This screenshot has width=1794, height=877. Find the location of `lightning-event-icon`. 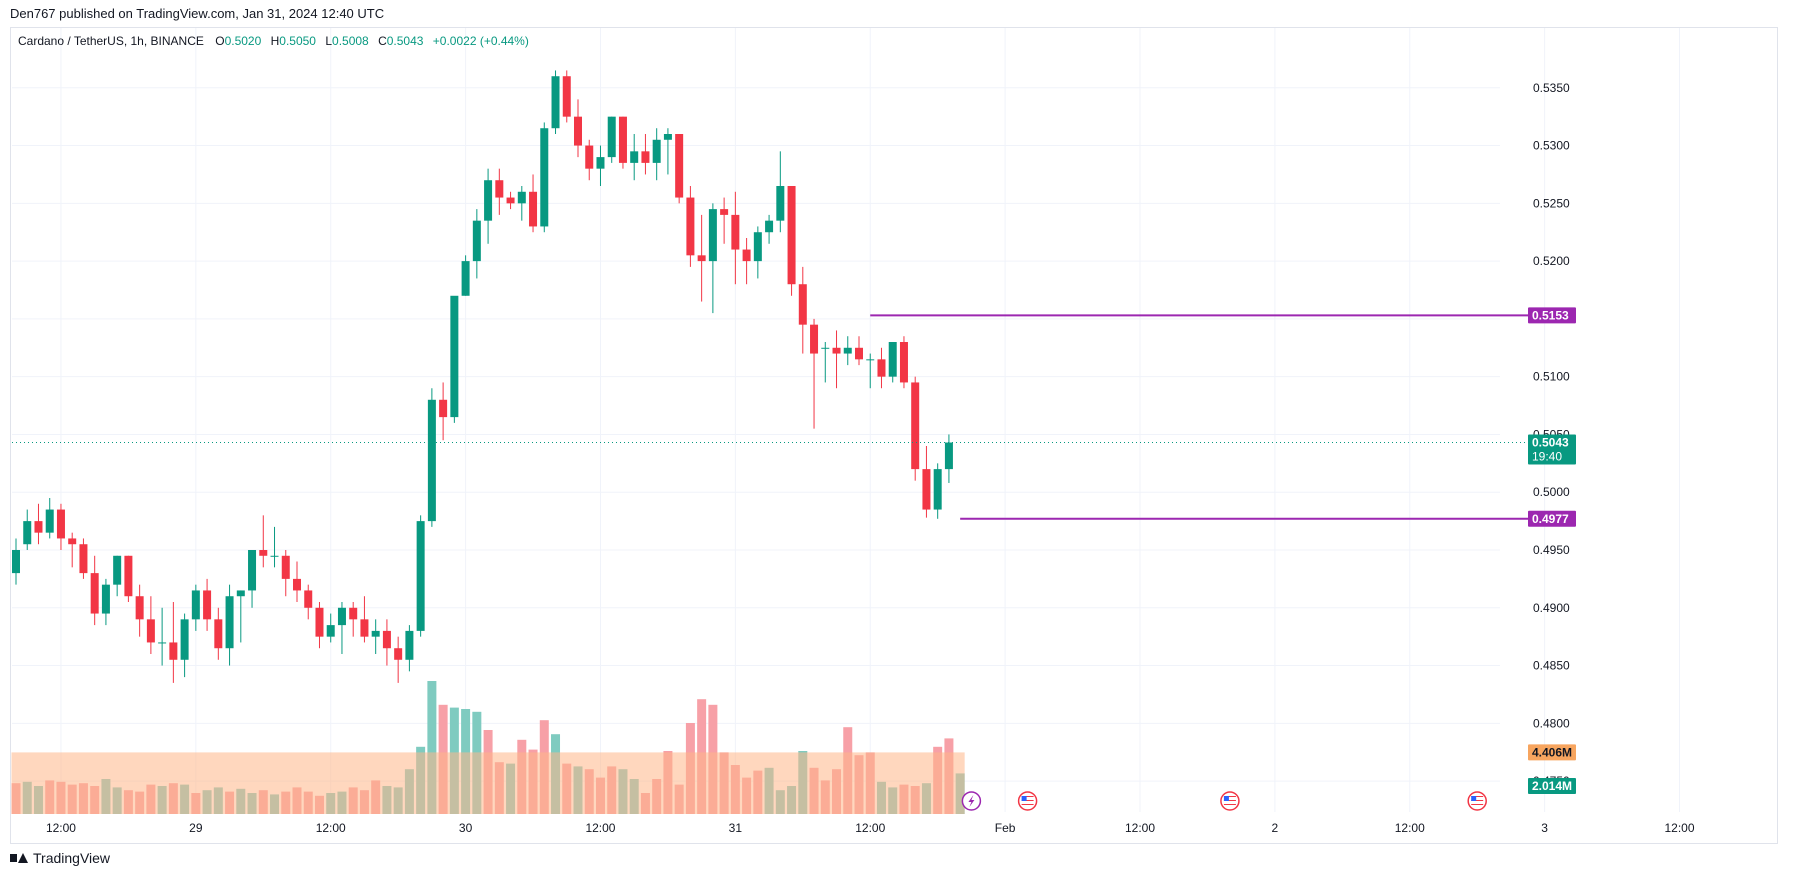

lightning-event-icon is located at coordinates (971, 801).